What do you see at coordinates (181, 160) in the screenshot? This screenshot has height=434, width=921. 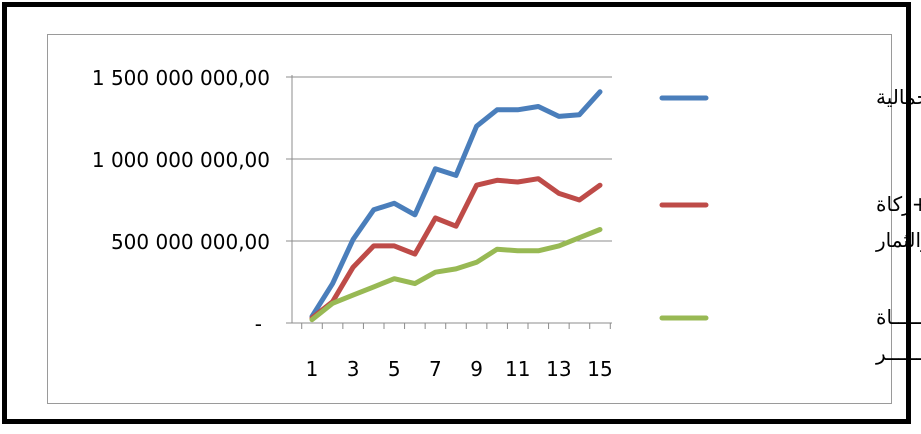 I see `y-tick-label: 1 000 000 000,00` at bounding box center [181, 160].